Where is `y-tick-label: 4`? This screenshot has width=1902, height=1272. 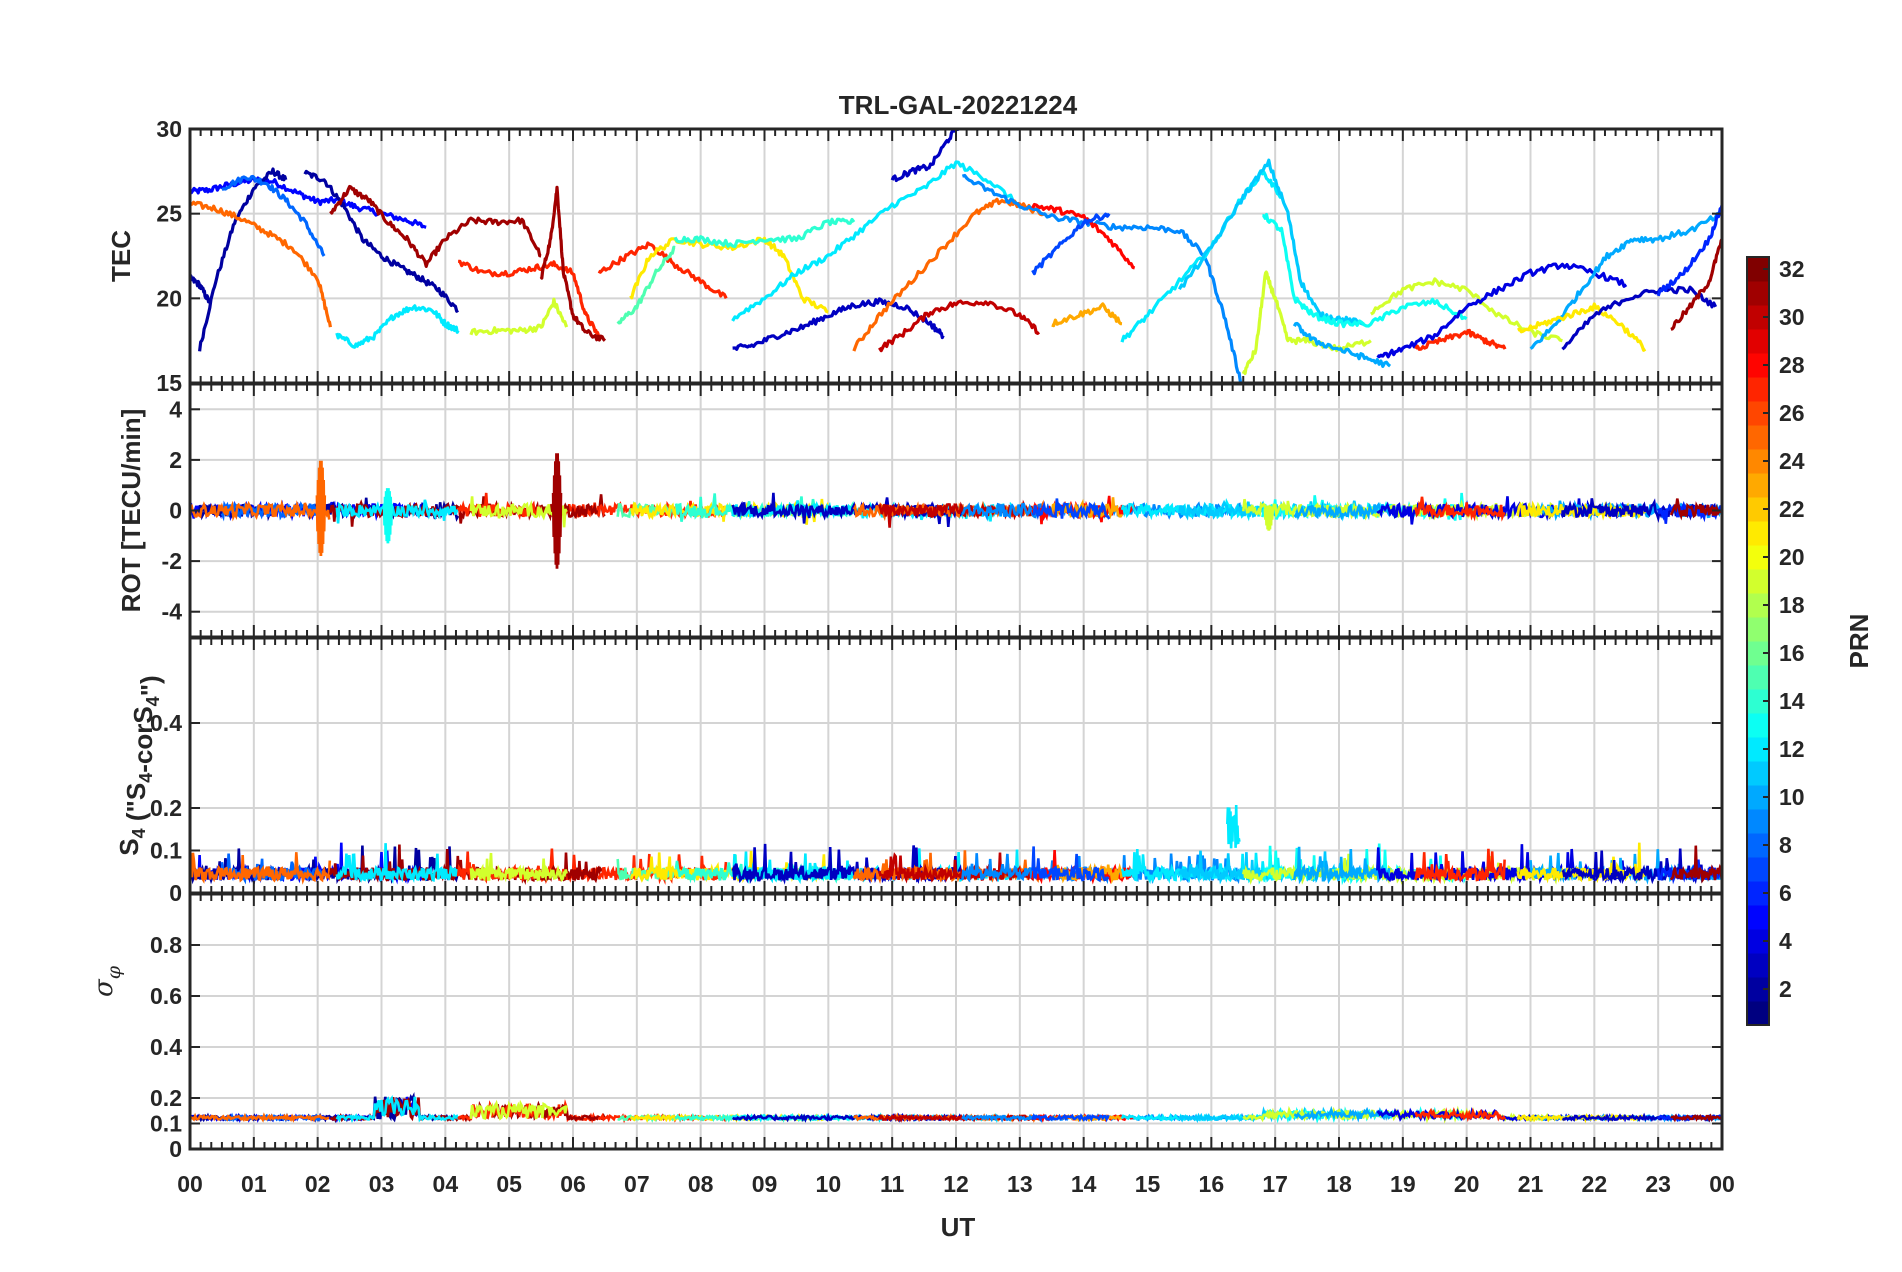 y-tick-label: 4 is located at coordinates (175, 409).